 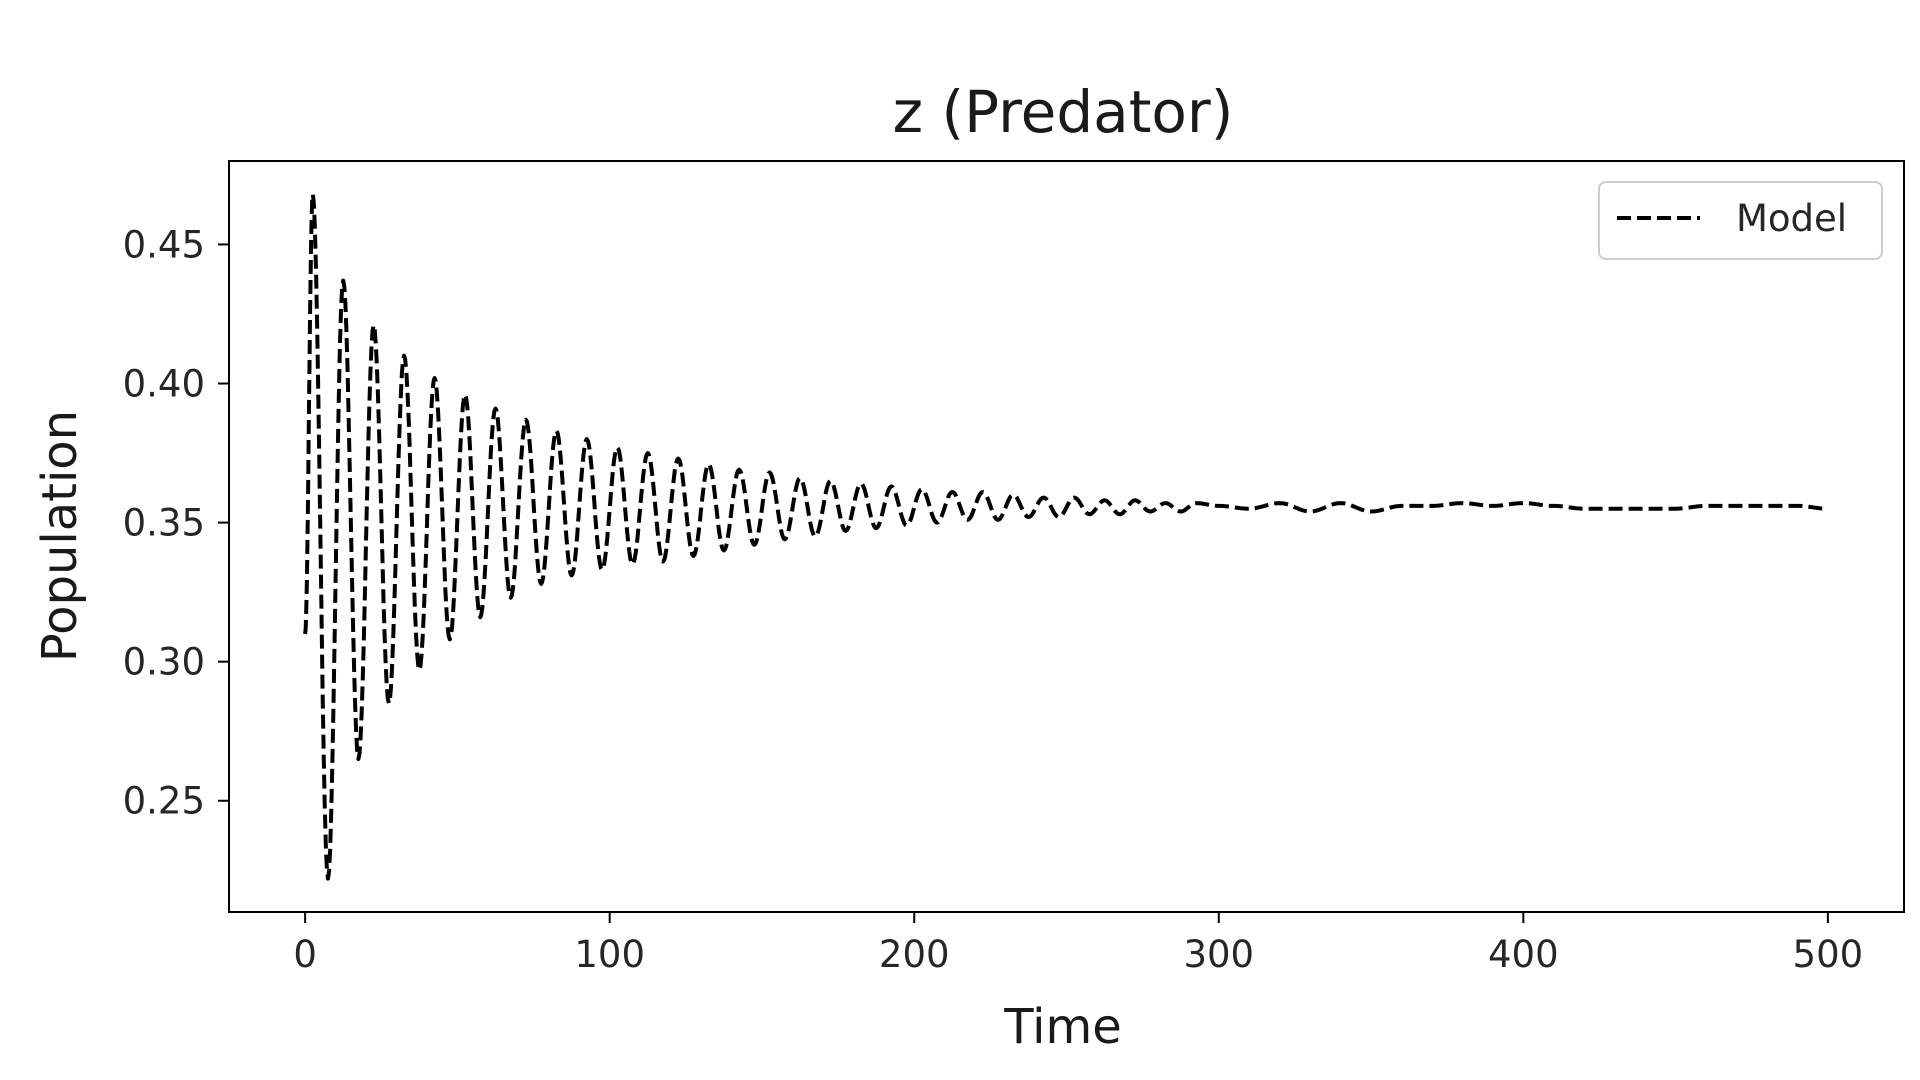 What do you see at coordinates (164, 801) in the screenshot?
I see `y-tick-label: 0.25` at bounding box center [164, 801].